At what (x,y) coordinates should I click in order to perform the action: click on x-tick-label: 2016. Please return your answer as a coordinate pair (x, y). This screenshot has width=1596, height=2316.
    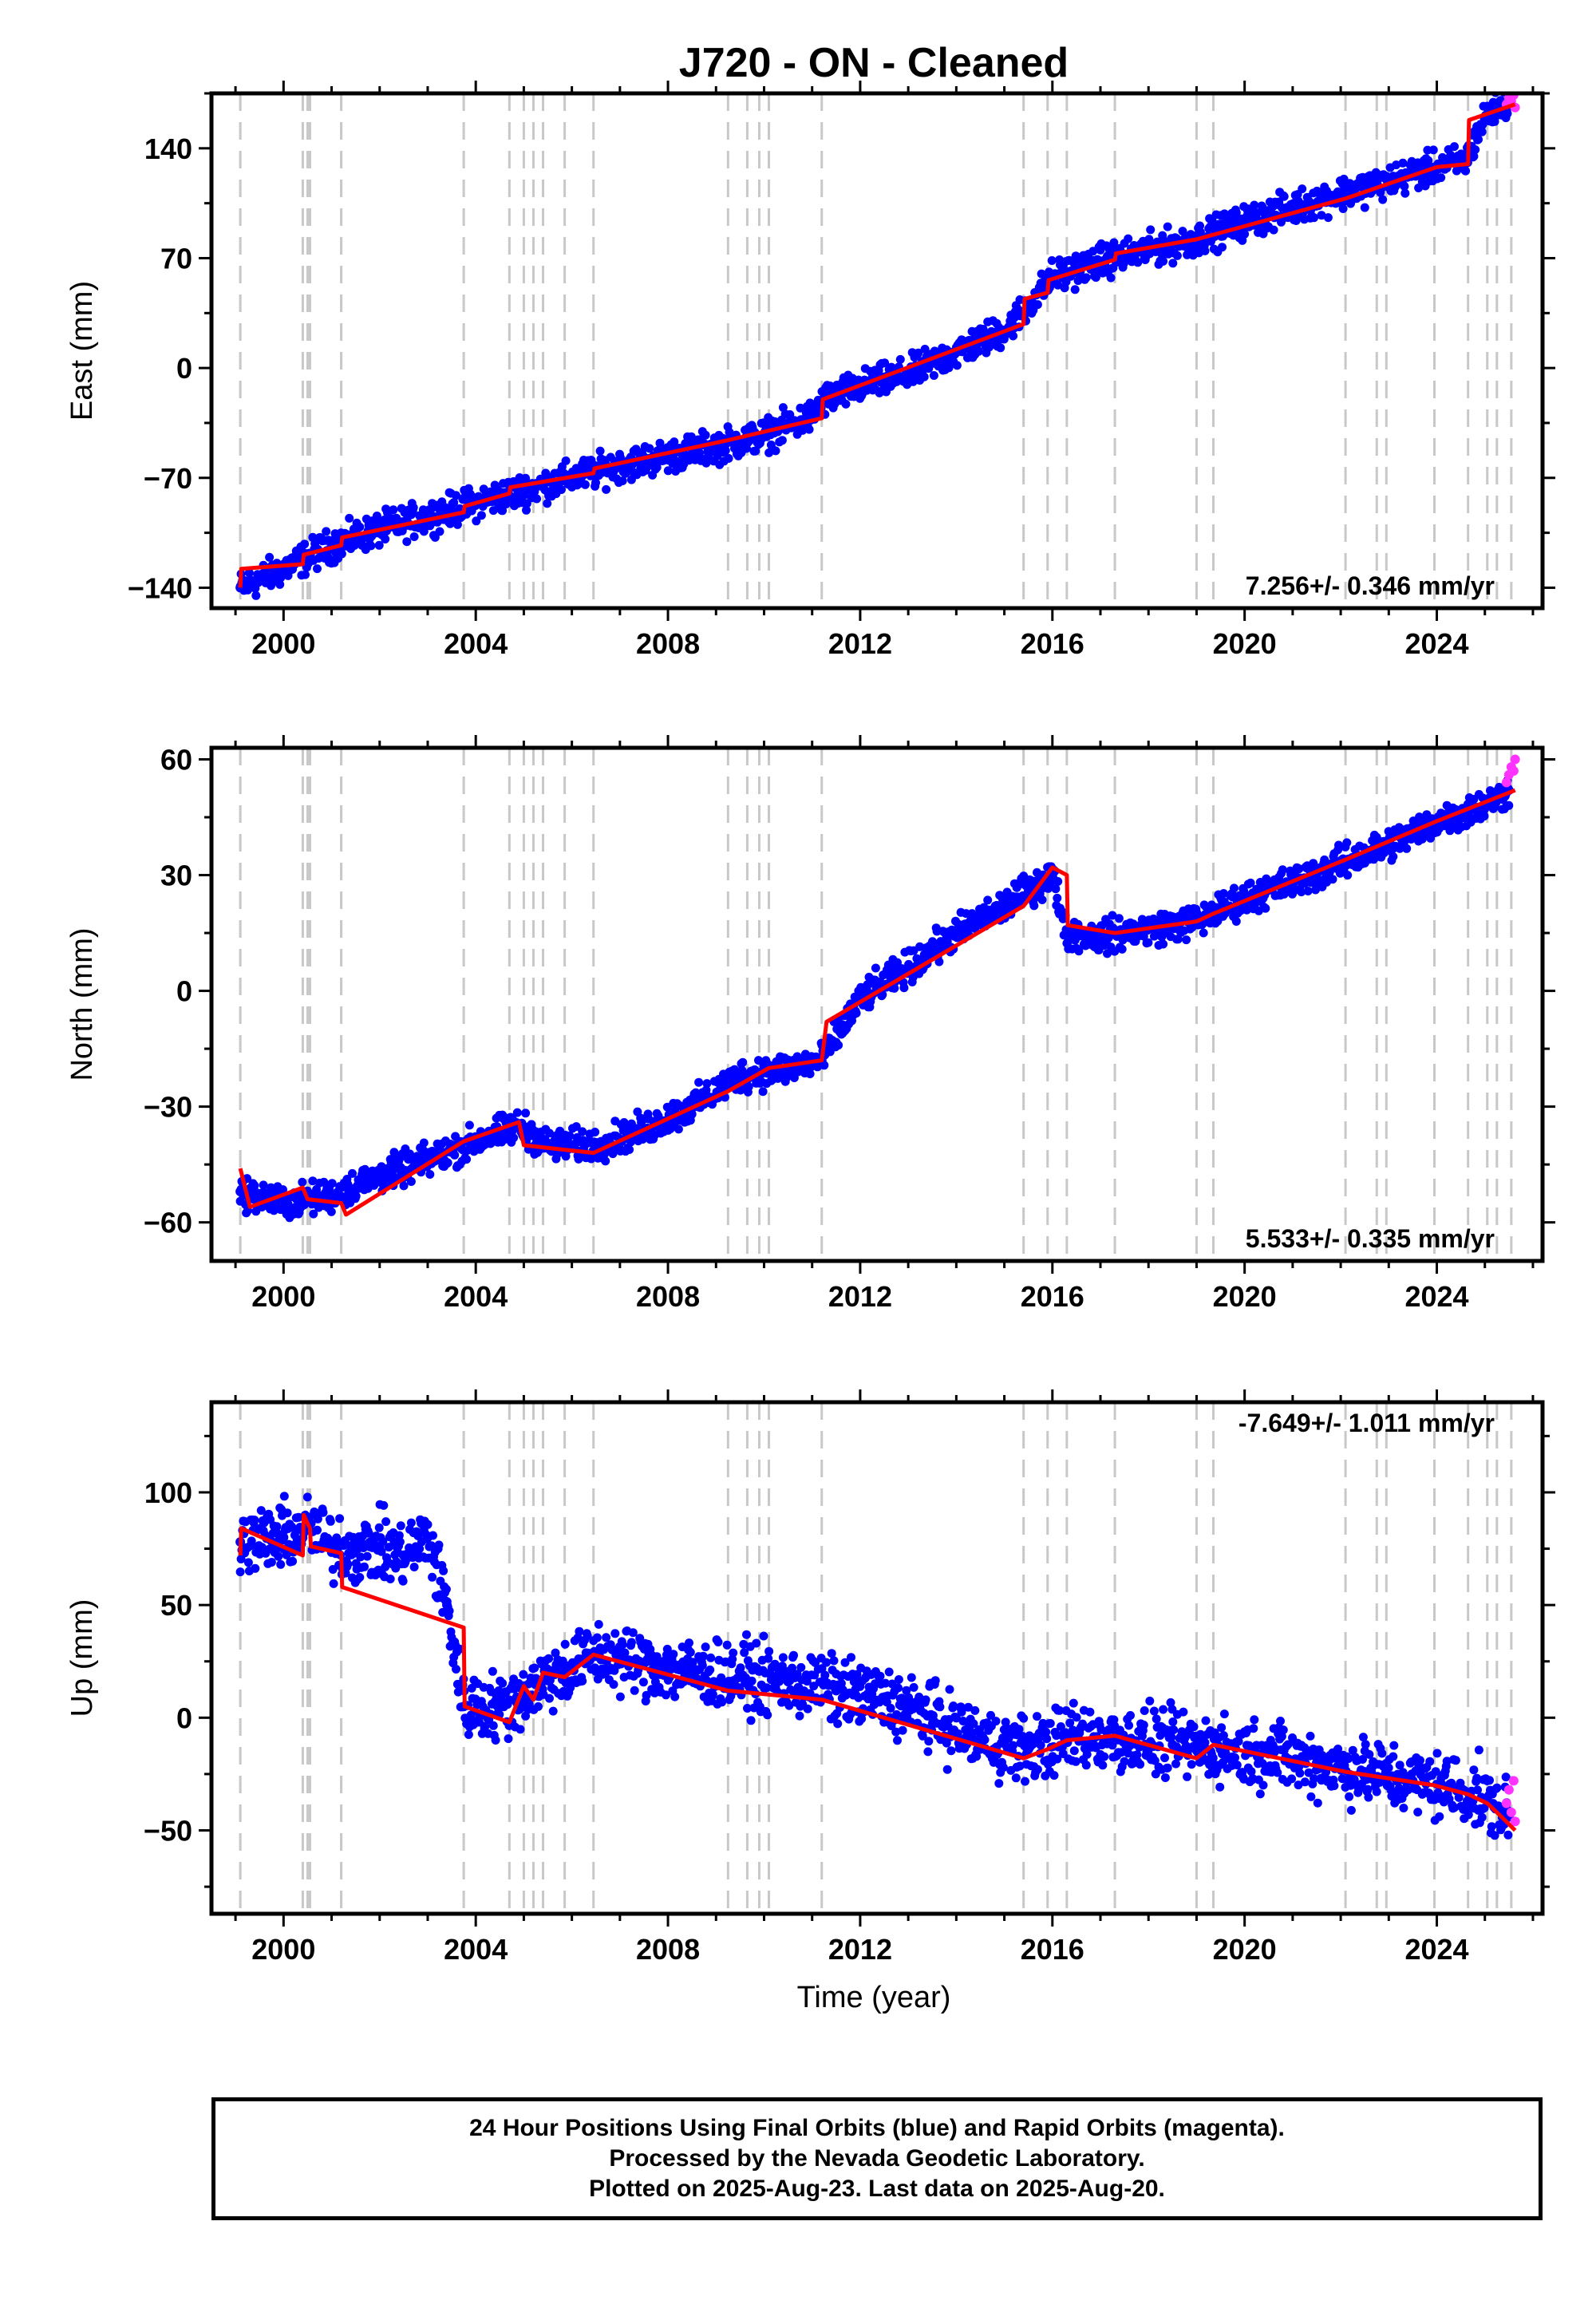
    Looking at the image, I should click on (1052, 643).